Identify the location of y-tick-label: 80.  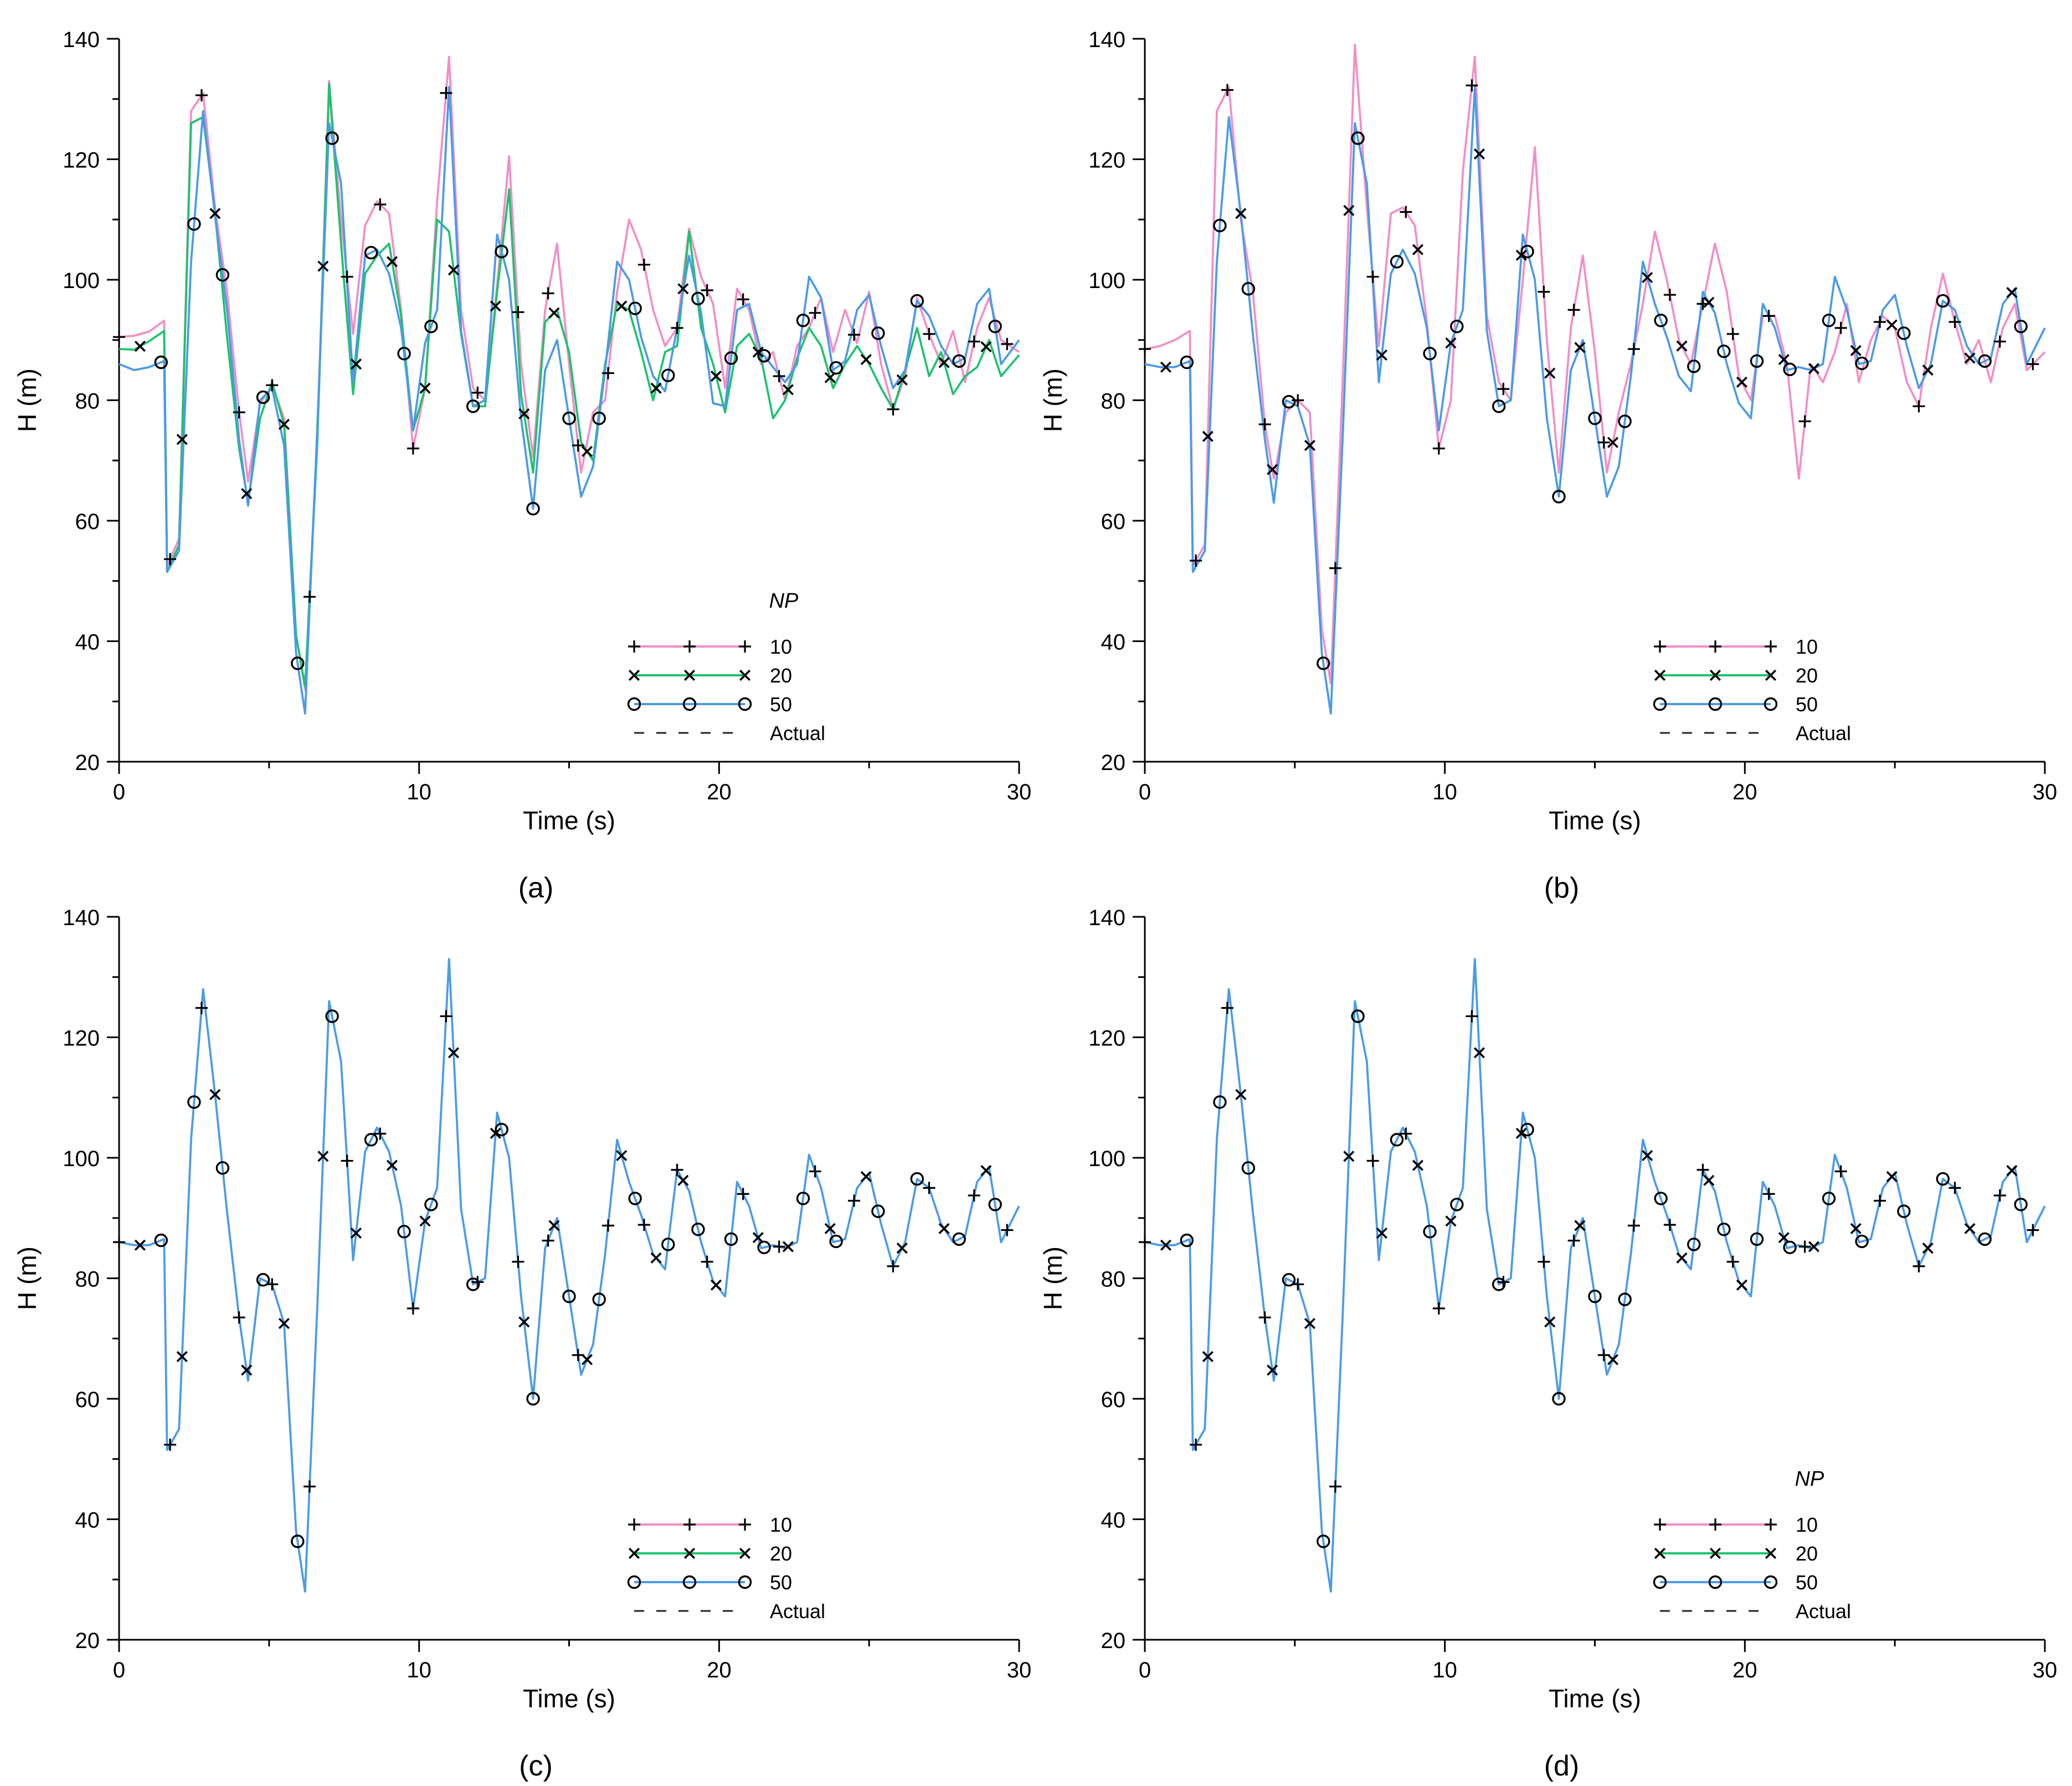
(87, 1280).